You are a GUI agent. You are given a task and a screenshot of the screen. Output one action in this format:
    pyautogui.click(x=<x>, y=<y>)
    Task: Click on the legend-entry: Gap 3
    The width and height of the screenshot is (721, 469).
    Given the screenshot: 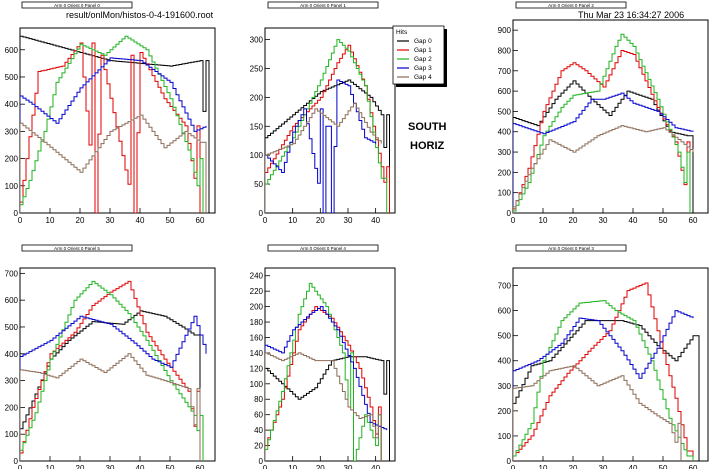 What is the action you would take?
    pyautogui.click(x=423, y=68)
    